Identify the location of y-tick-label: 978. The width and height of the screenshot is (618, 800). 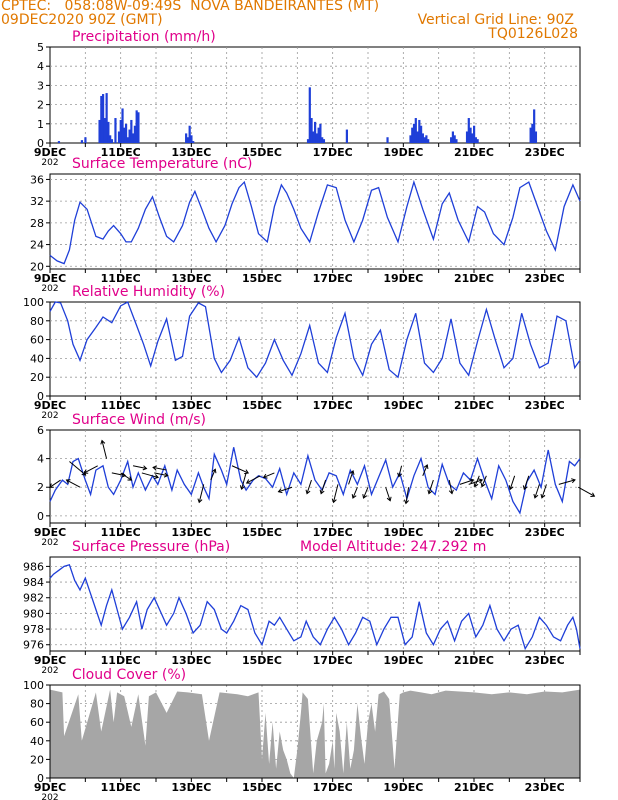
(33, 629).